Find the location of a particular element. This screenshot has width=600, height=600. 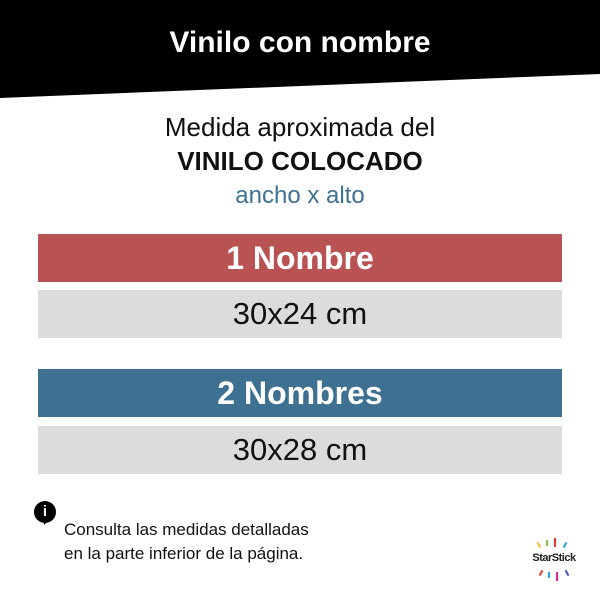

option-1-size: 30x24 cm is located at coordinates (300, 314).